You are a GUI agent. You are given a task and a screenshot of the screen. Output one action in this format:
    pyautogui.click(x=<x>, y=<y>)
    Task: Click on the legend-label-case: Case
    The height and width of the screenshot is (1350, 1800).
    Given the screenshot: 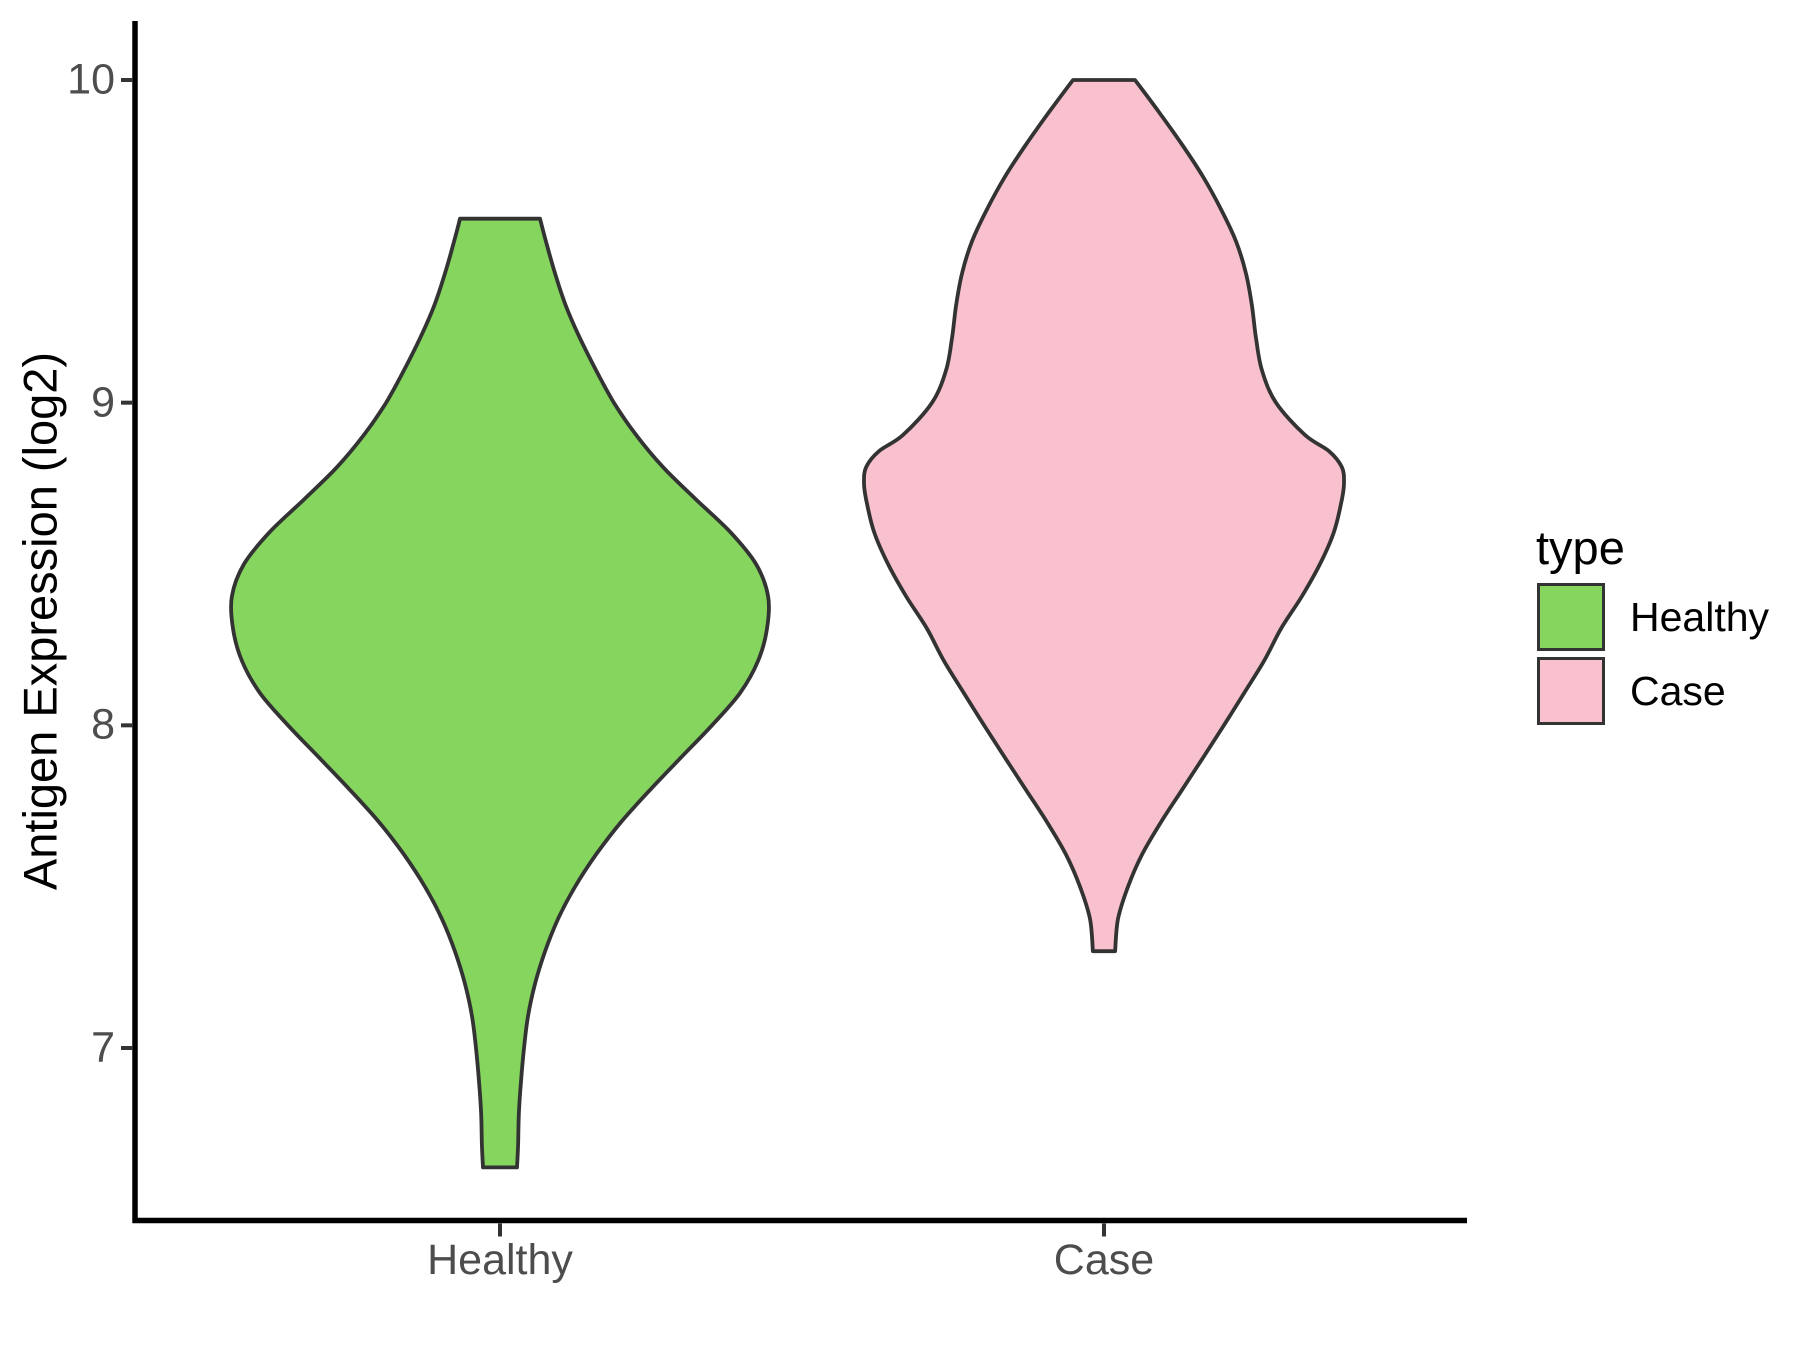 What is the action you would take?
    pyautogui.click(x=1678, y=690)
    